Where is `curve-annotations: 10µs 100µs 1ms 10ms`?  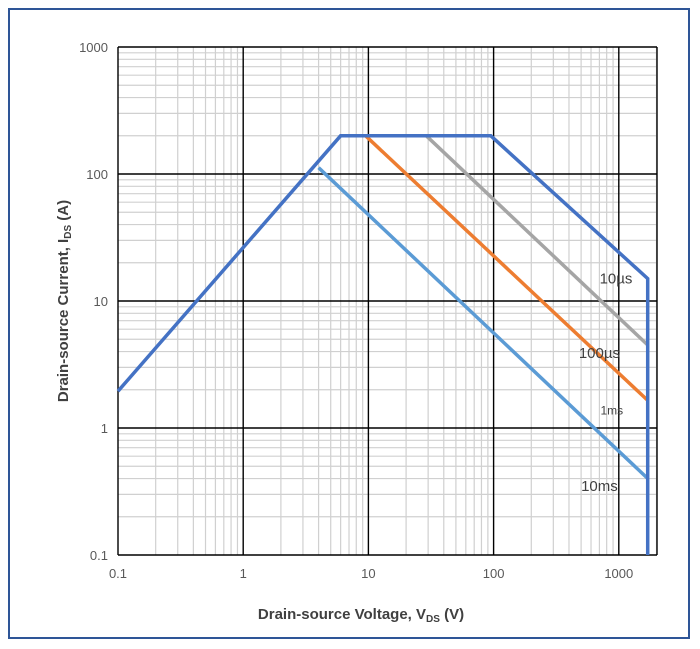
curve-annotations: 10µs 100µs 1ms 10ms is located at coordinates (606, 383).